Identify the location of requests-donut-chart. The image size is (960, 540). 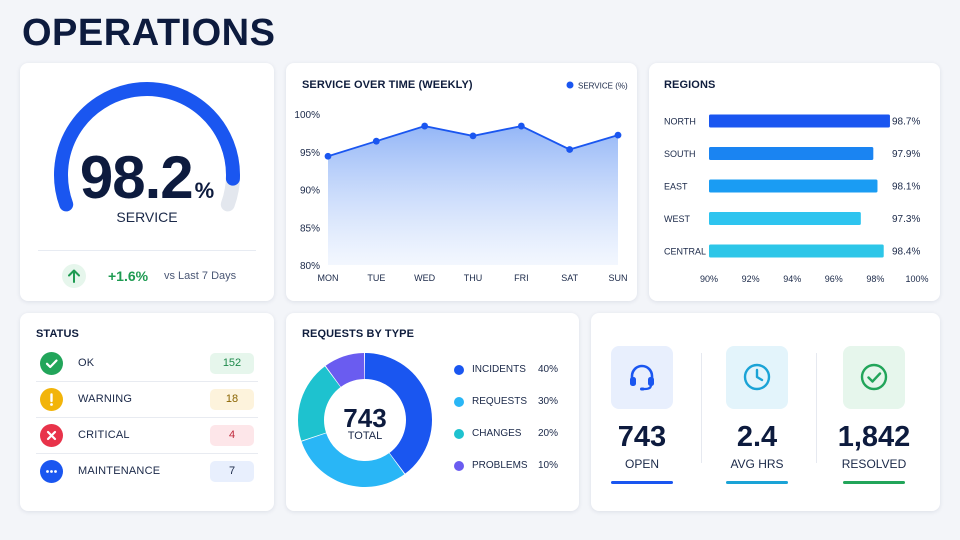
(365, 420).